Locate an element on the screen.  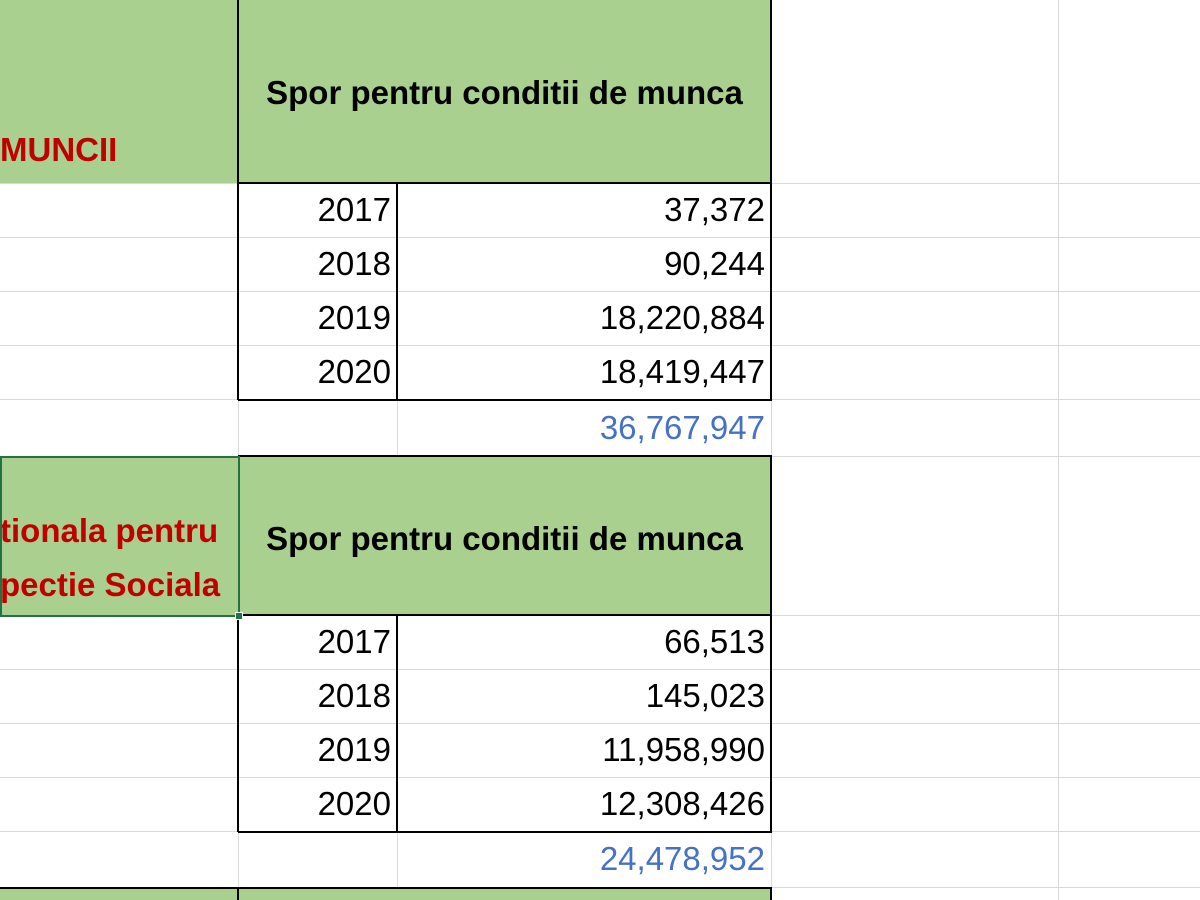
value-cell: 11,958,990 is located at coordinates (683, 749).